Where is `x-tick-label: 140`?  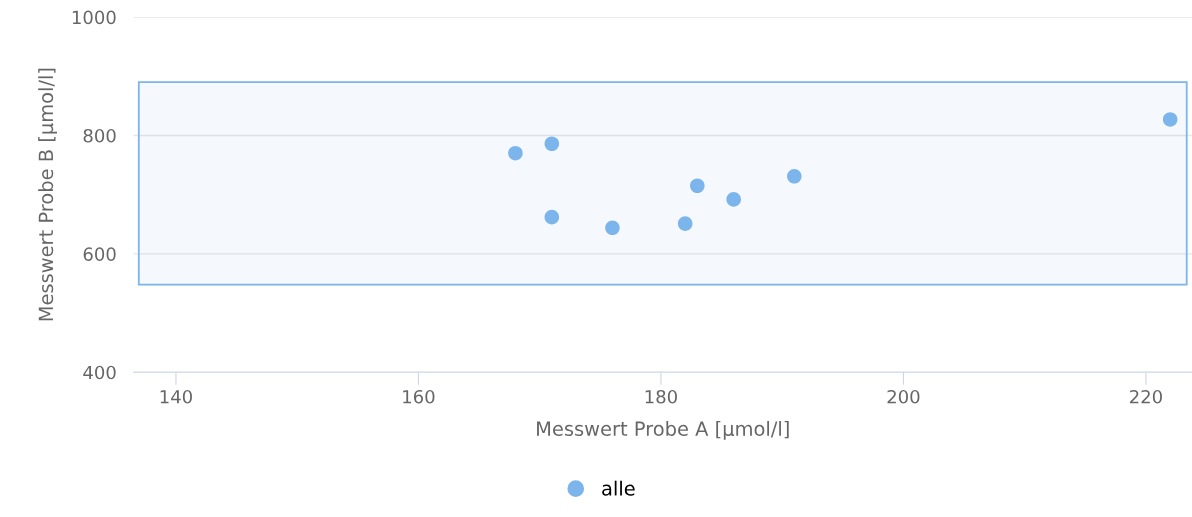 x-tick-label: 140 is located at coordinates (176, 396).